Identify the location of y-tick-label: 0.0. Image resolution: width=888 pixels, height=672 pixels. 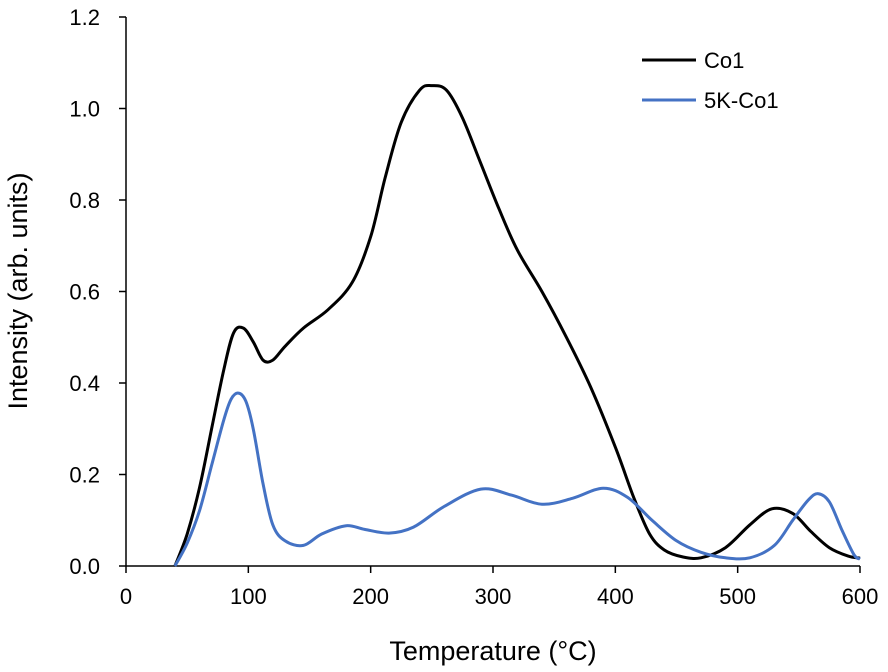
(84, 566).